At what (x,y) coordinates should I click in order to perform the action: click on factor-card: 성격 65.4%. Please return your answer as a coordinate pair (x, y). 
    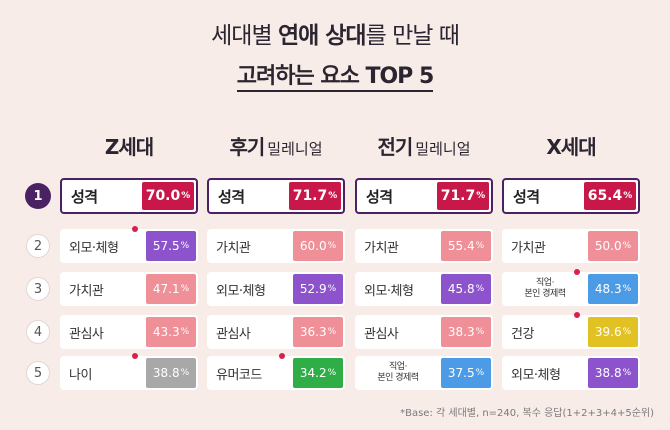
    Looking at the image, I should click on (571, 196).